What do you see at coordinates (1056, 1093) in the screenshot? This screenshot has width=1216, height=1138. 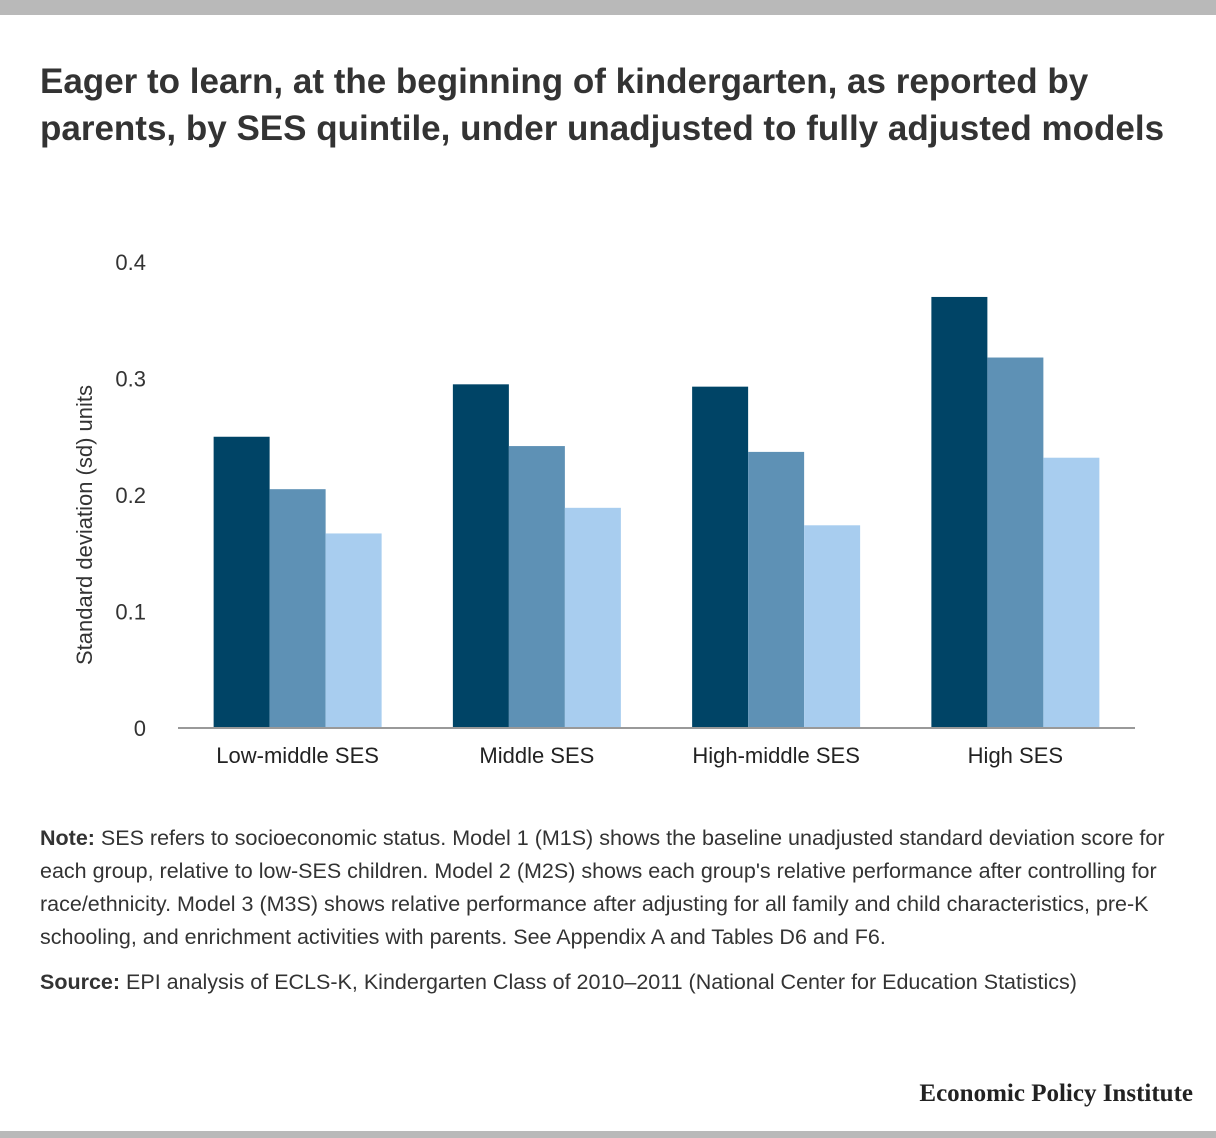 I see `brand-logo-text: Economic Policy Institute` at bounding box center [1056, 1093].